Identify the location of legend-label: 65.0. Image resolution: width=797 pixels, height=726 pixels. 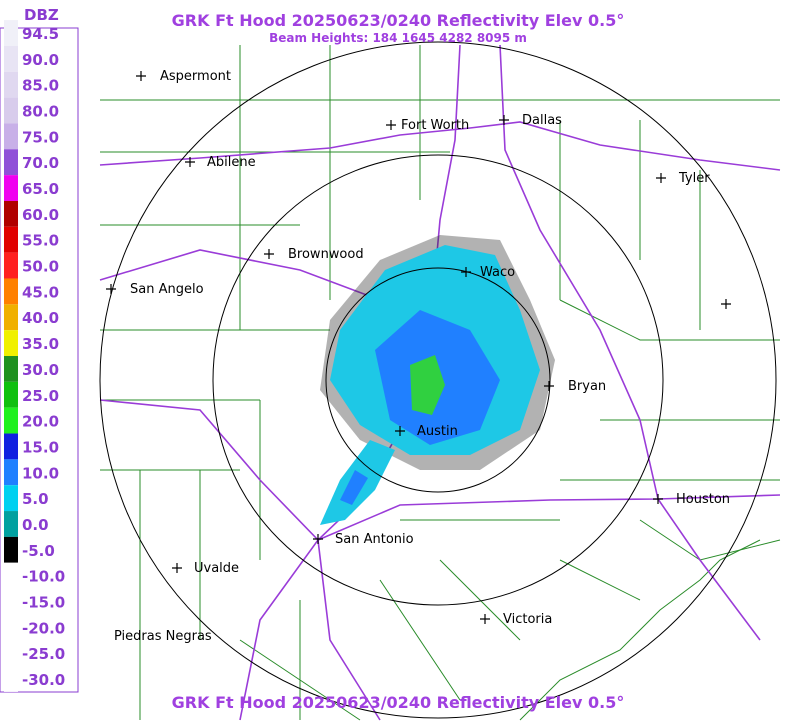
(40, 189).